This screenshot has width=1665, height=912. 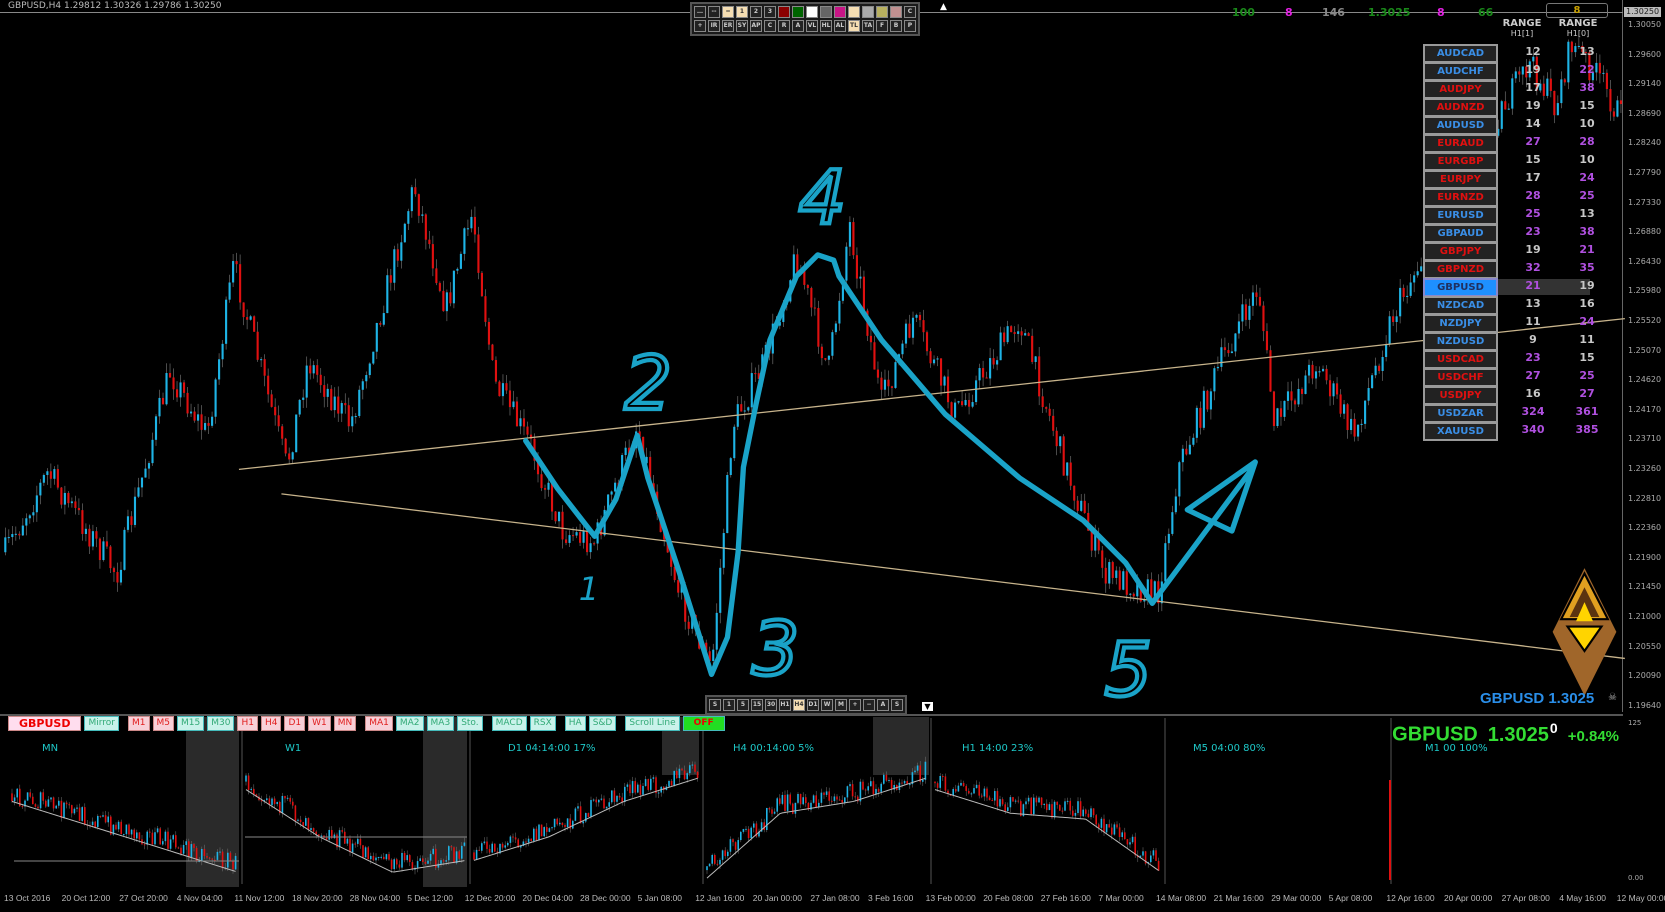 I want to click on symbol-button-eurgbp: EURGBP, so click(x=1460, y=161).